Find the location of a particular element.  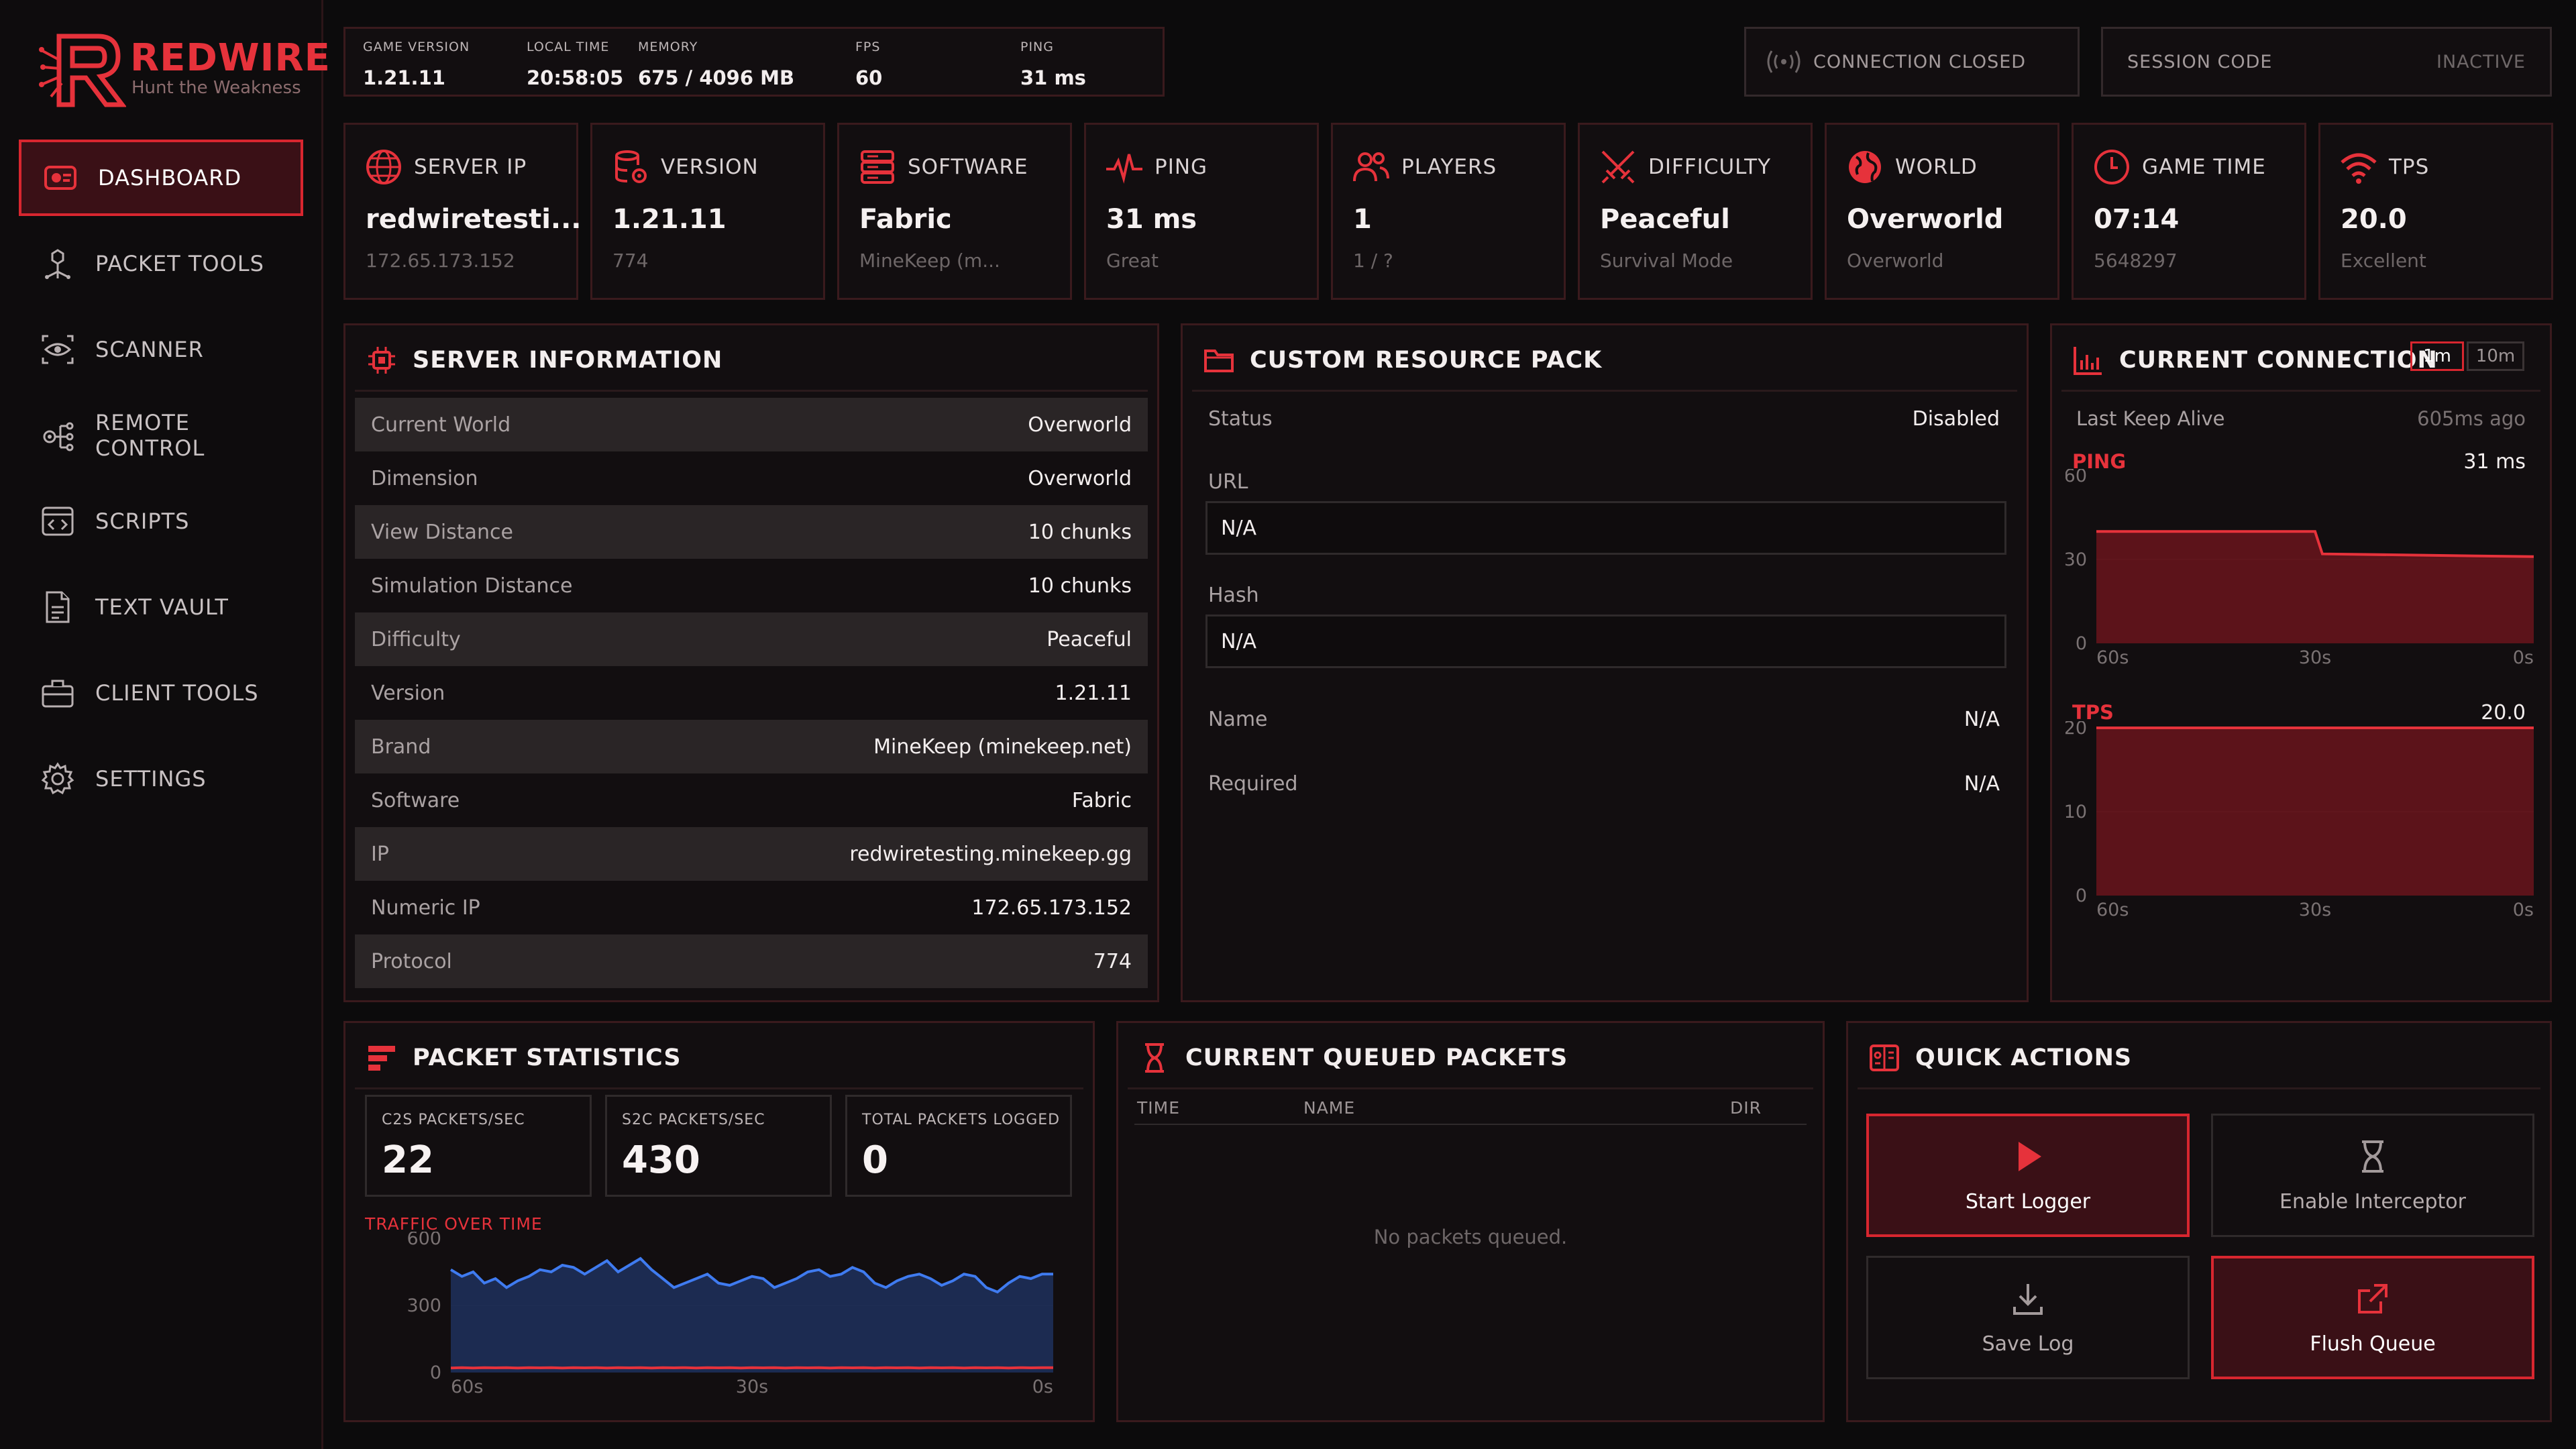

nav-label: REMOTE CONTROL is located at coordinates (150, 435).